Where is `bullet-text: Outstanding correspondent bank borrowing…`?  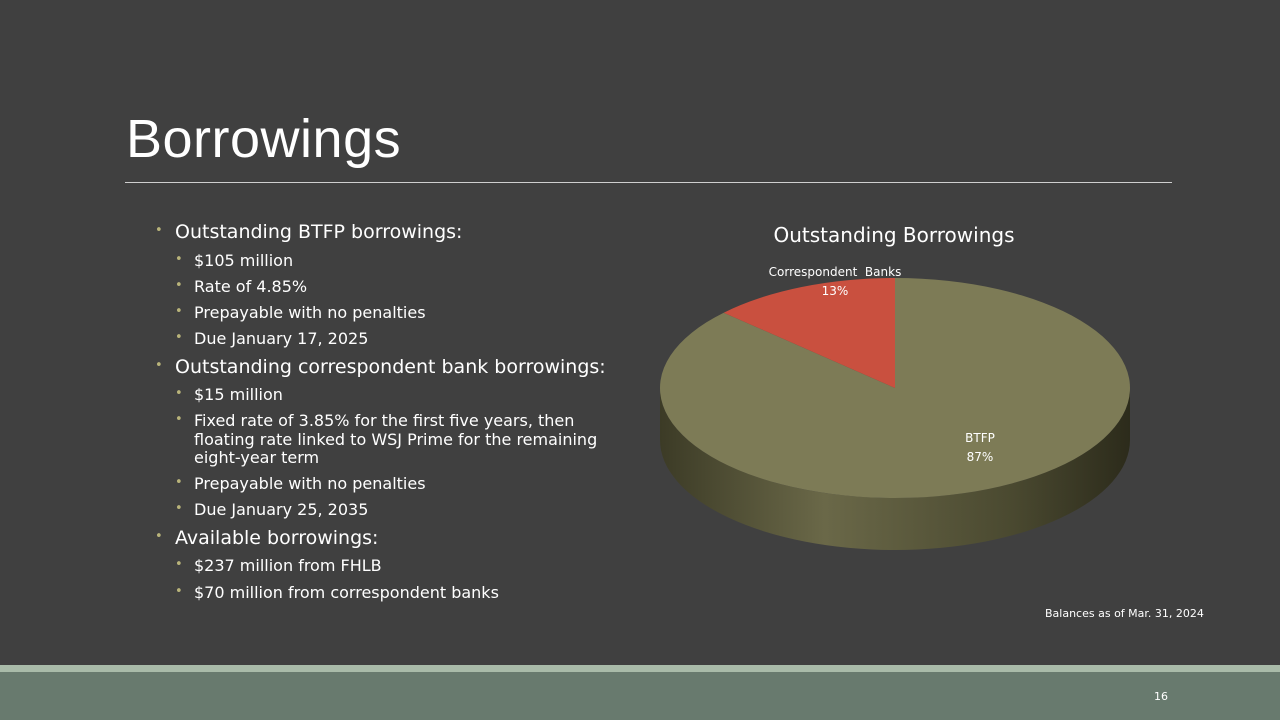
bullet-text: Outstanding correspondent bank borrowing… is located at coordinates (390, 366).